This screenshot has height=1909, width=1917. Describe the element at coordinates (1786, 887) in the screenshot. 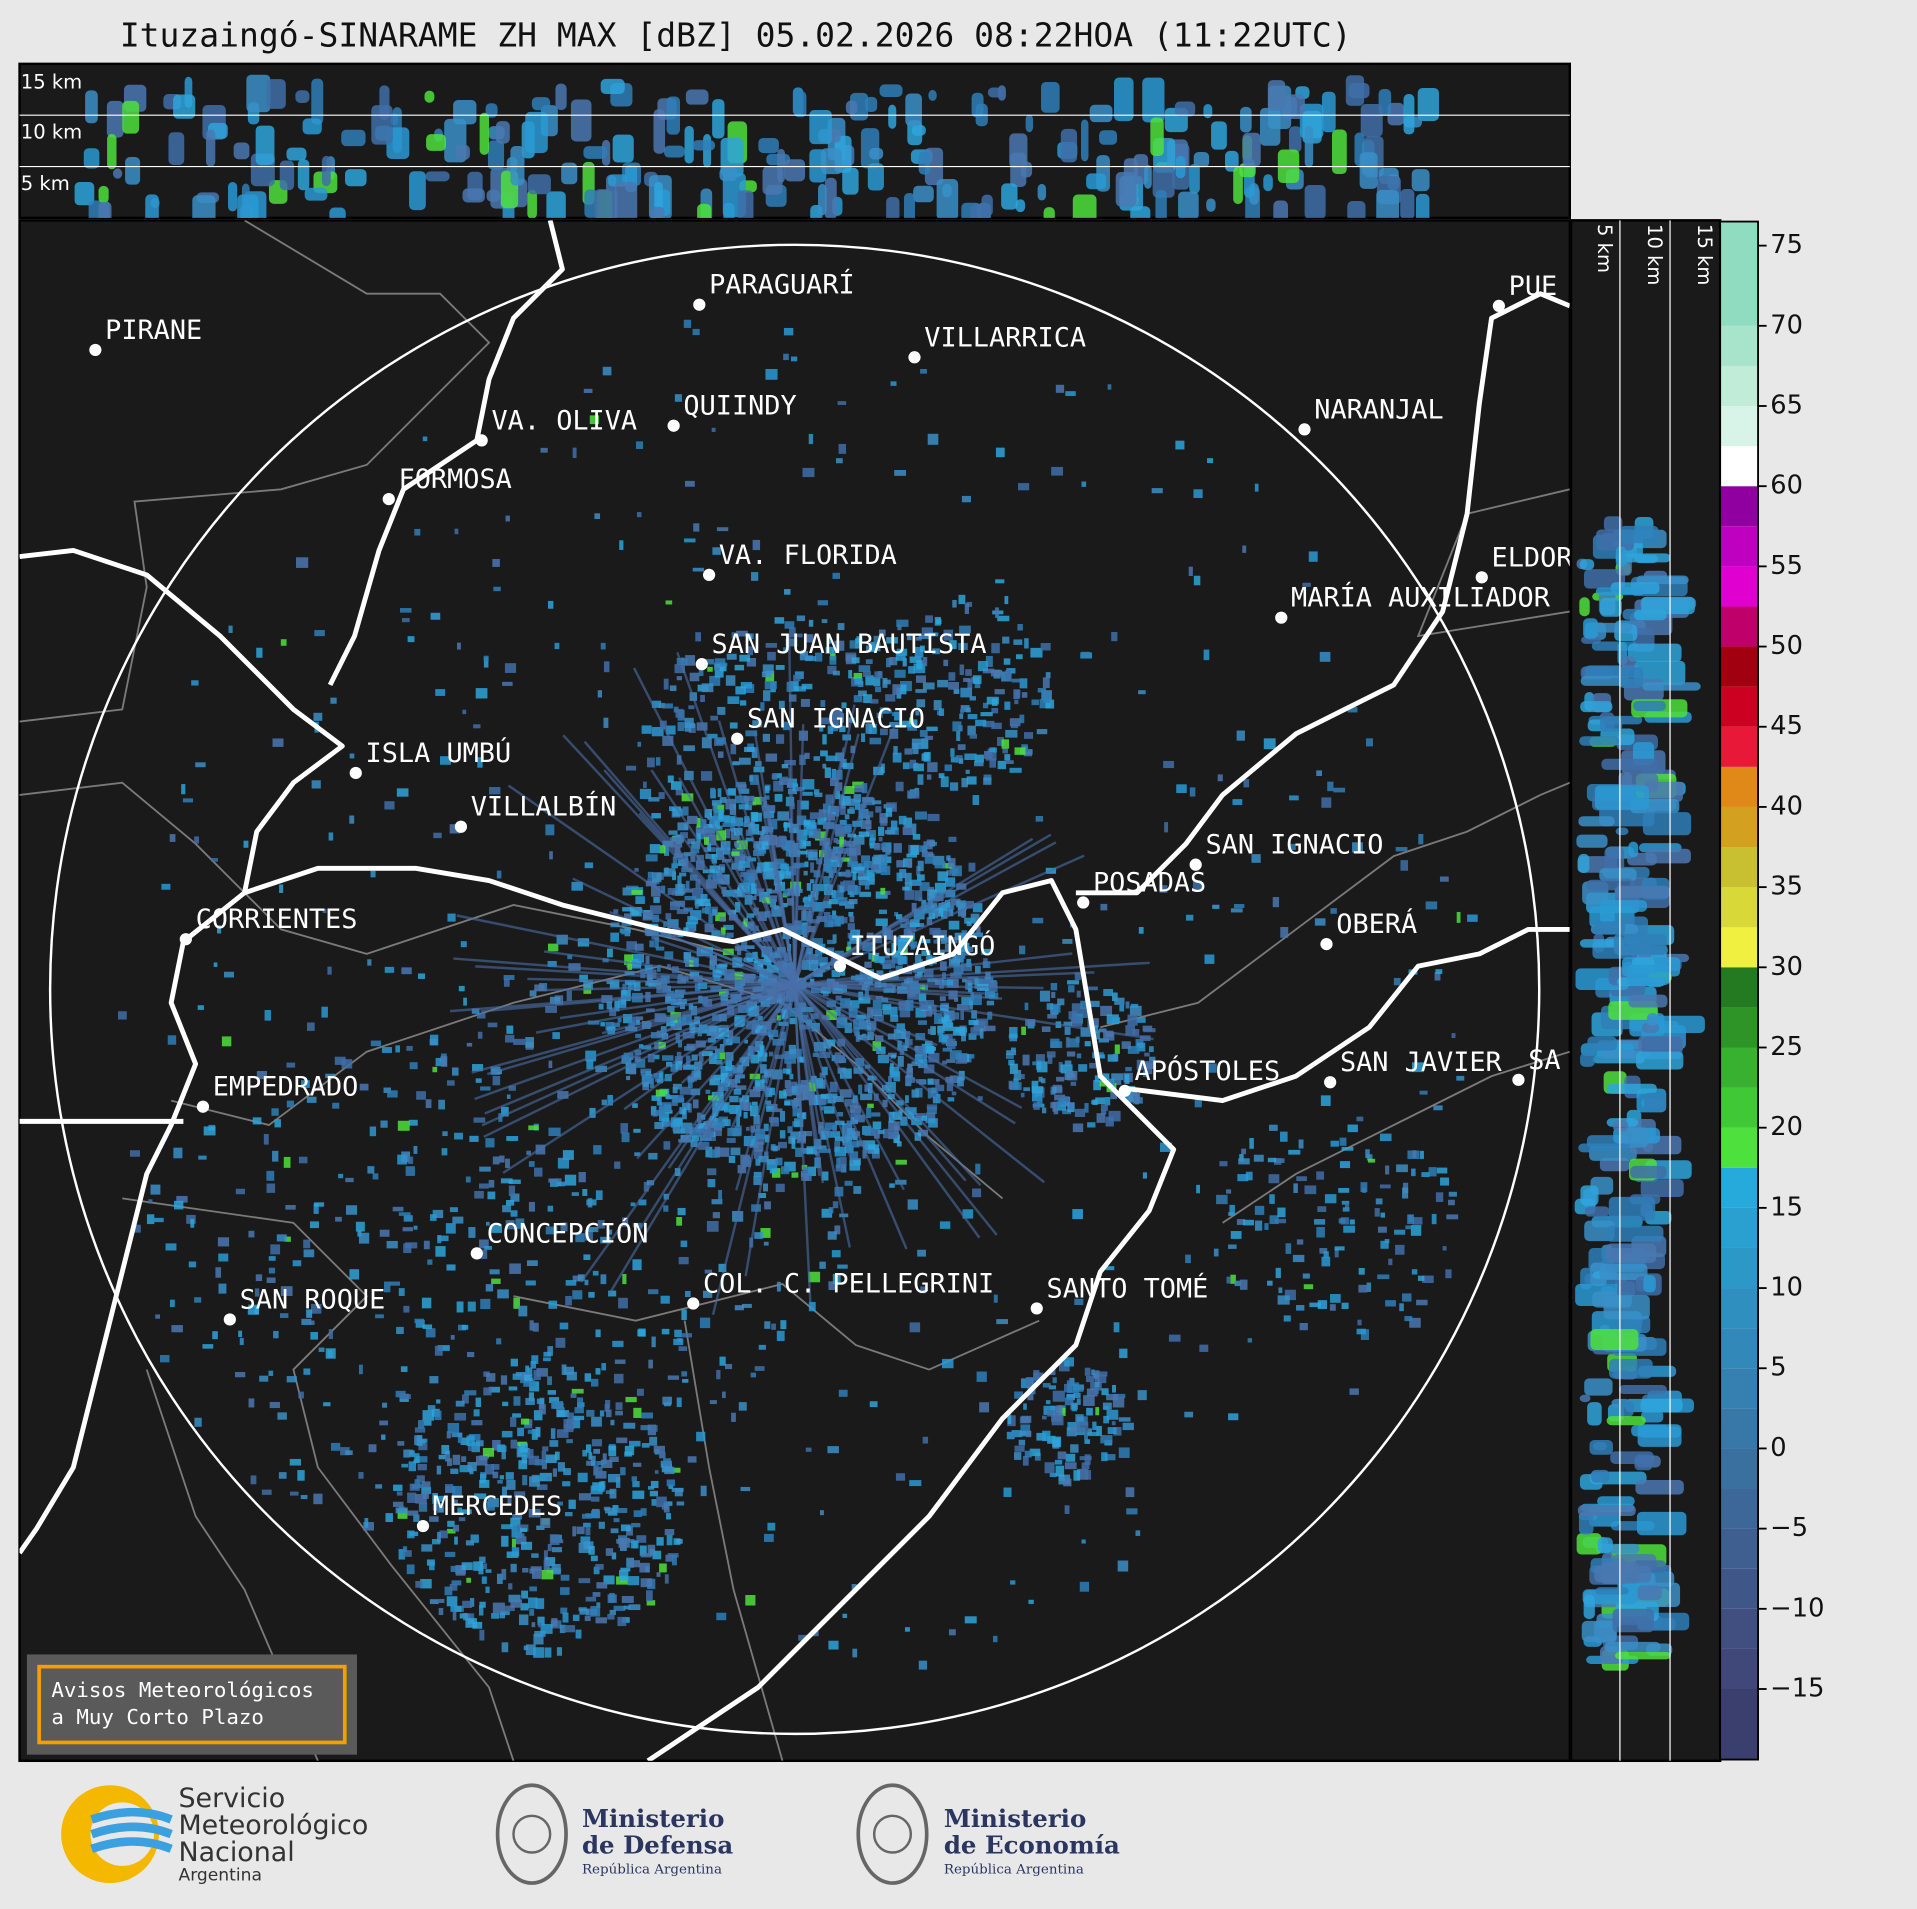

I see `colorbar-tick-label: 35` at that location.